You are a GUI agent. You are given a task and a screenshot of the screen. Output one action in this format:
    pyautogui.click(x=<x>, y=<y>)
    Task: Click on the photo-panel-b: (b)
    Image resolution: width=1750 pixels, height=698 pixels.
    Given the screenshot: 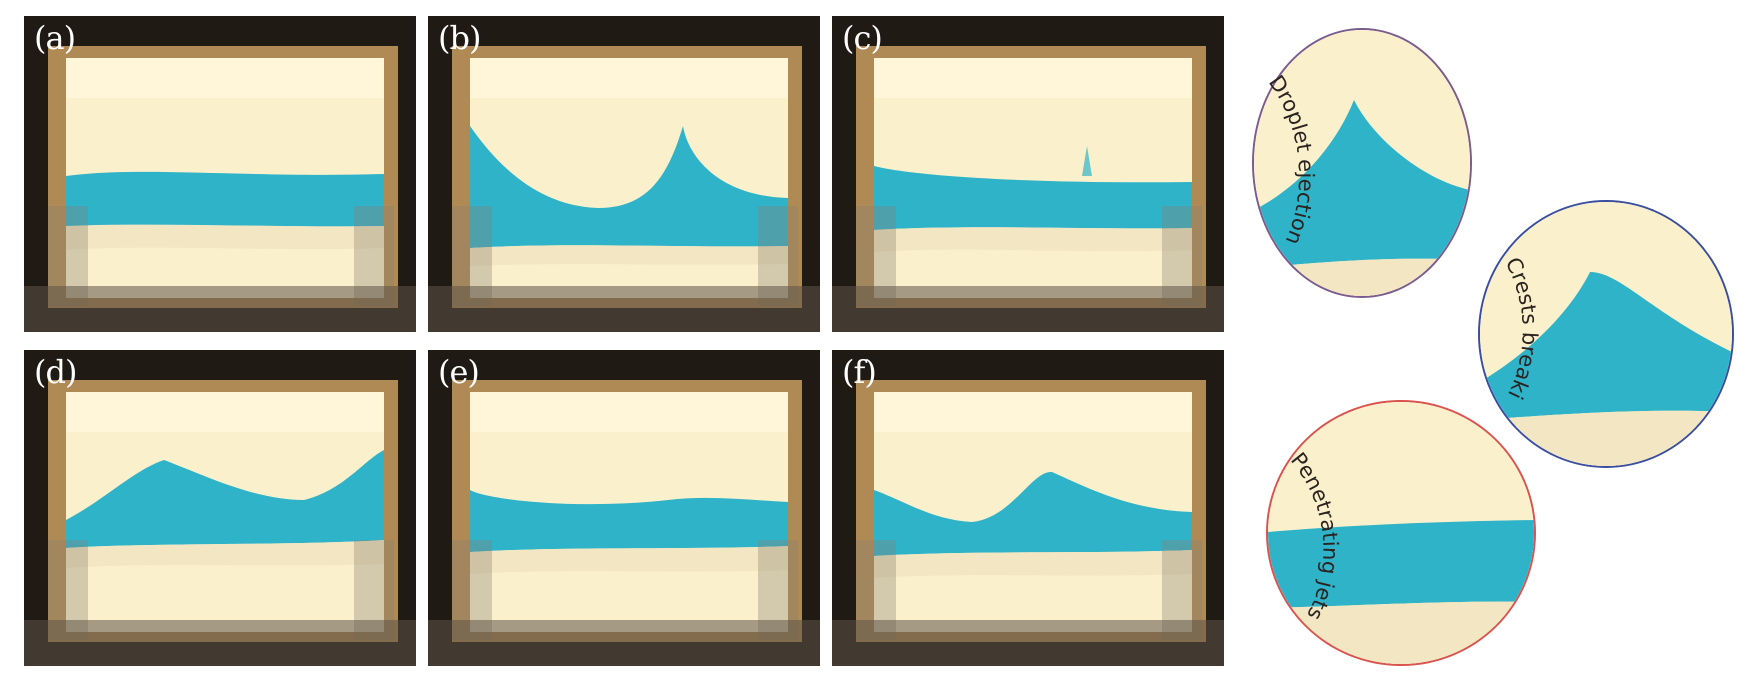 What is the action you would take?
    pyautogui.click(x=624, y=174)
    